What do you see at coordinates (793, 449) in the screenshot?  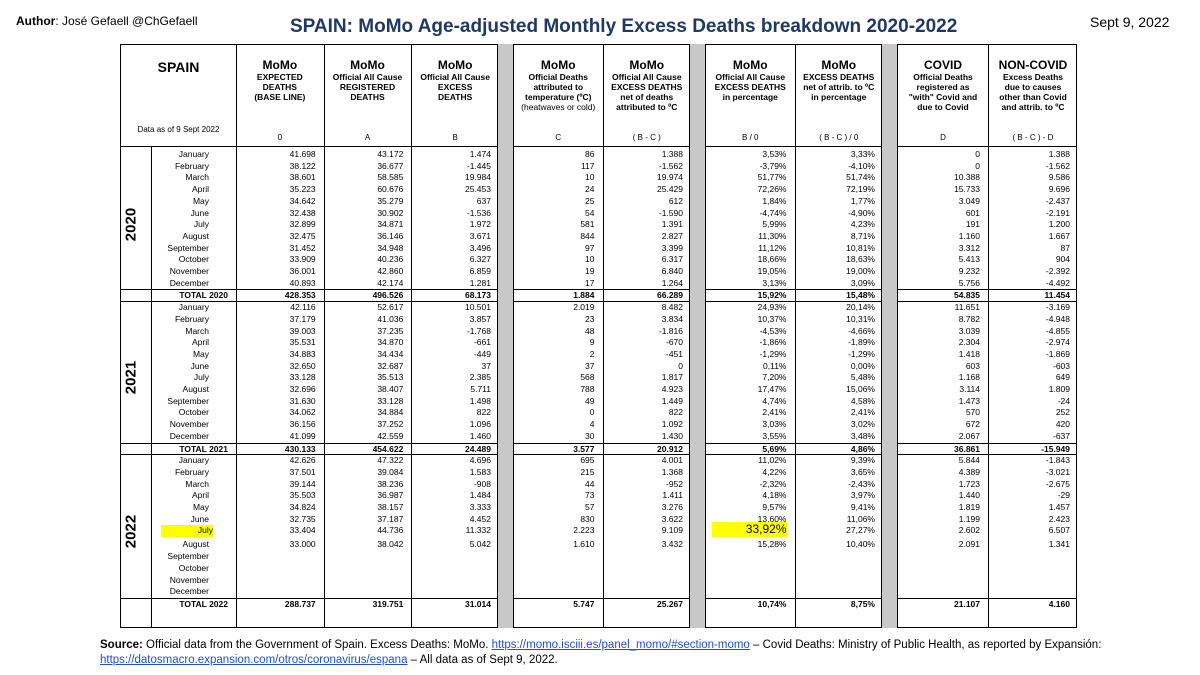 I see `total-row: 5,69% 4,86%` at bounding box center [793, 449].